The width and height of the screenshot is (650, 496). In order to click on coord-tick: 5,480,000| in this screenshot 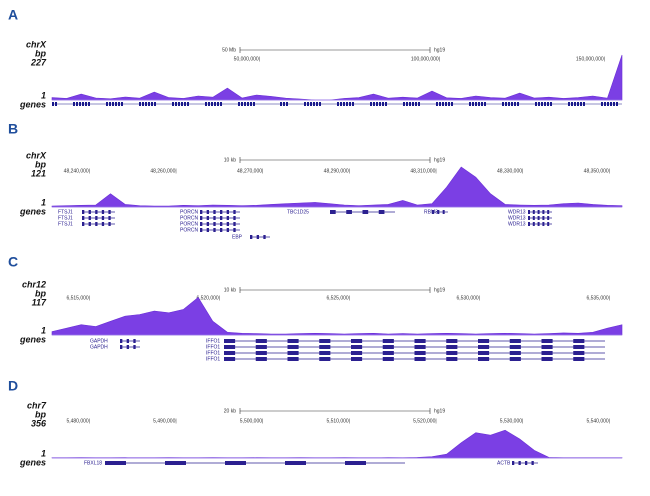, I will do `click(78, 421)`.